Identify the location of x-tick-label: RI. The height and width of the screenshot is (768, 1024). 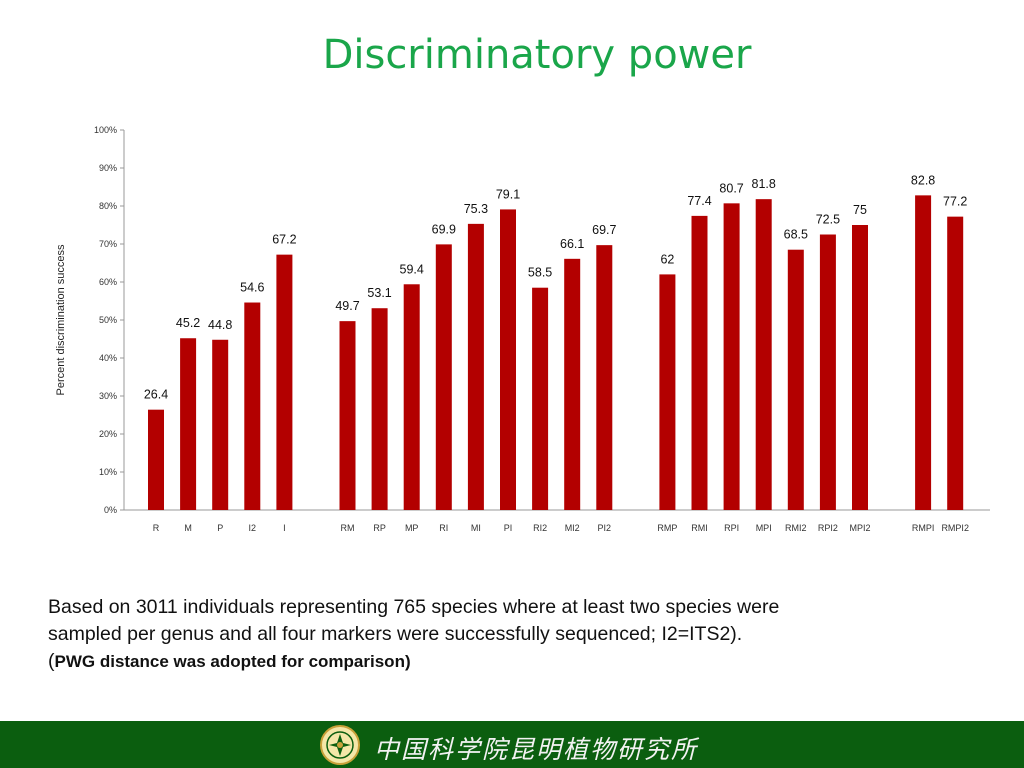
(443, 528).